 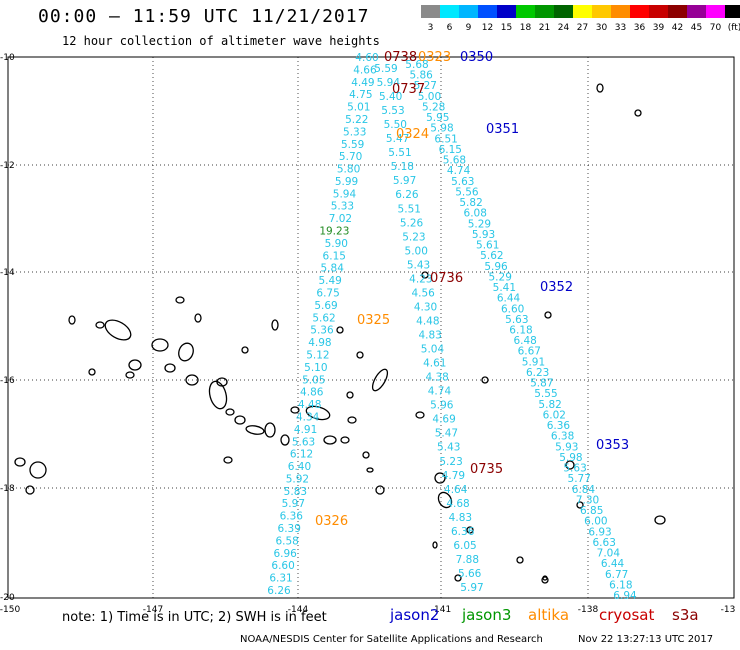 What do you see at coordinates (313, 380) in the screenshot?
I see `wave-height-value: 5.05` at bounding box center [313, 380].